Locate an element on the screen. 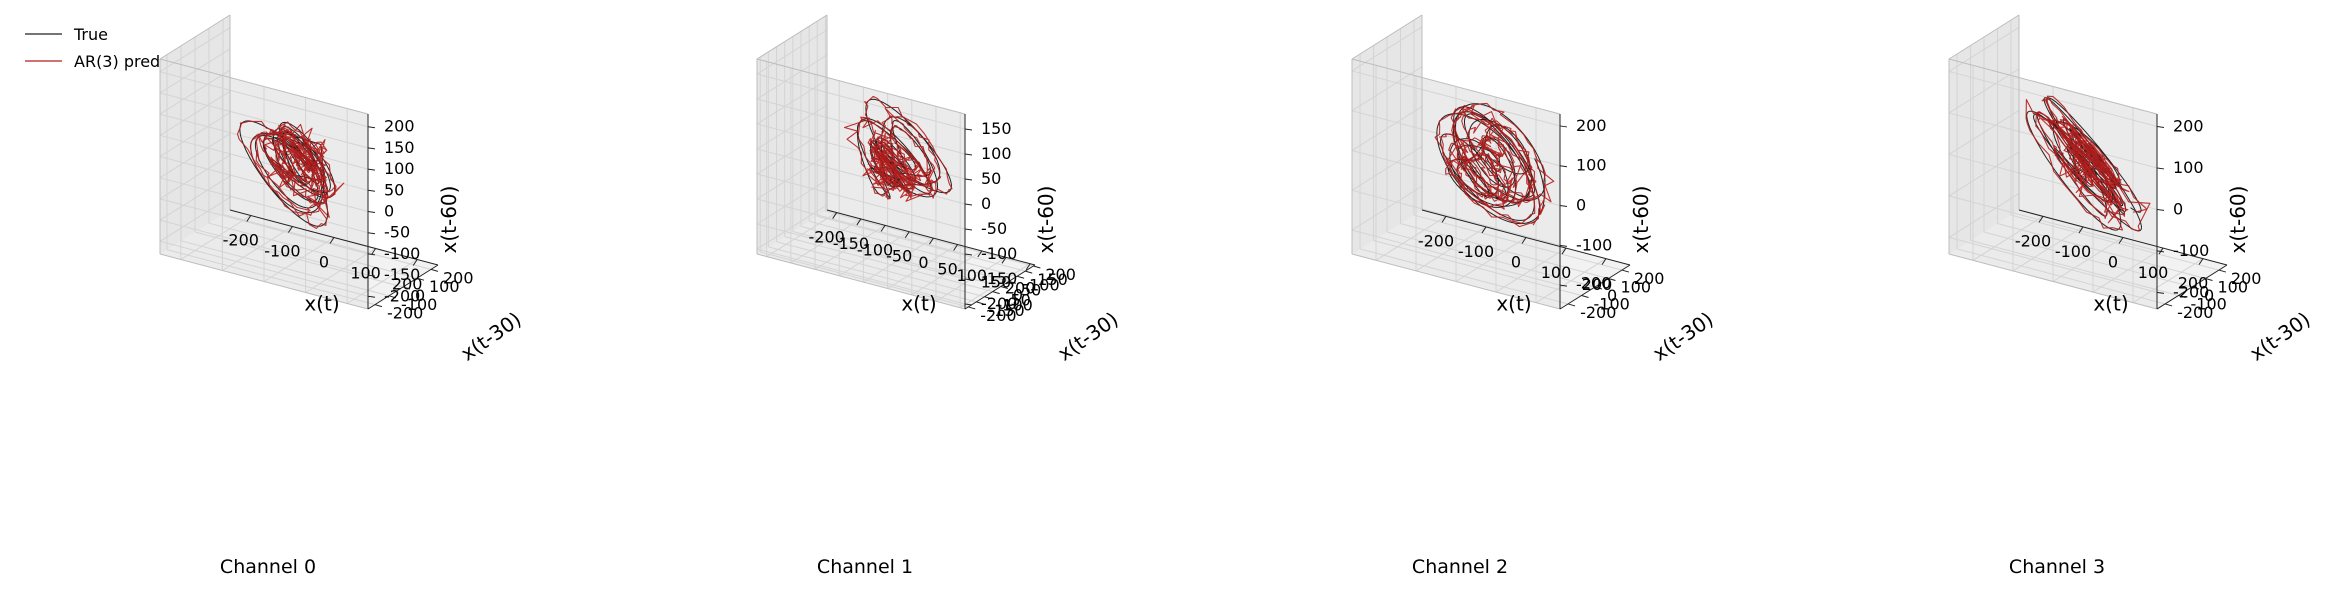  y-tick-label: 200 is located at coordinates (1649, 278).